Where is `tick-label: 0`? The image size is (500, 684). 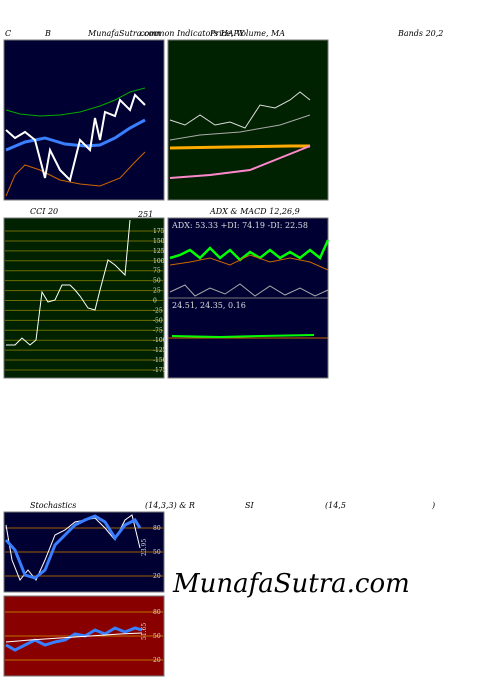 tick-label: 0 is located at coordinates (155, 301).